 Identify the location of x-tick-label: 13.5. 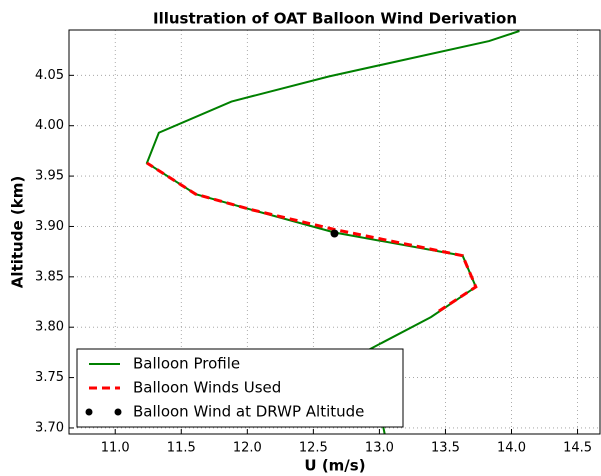
(445, 448).